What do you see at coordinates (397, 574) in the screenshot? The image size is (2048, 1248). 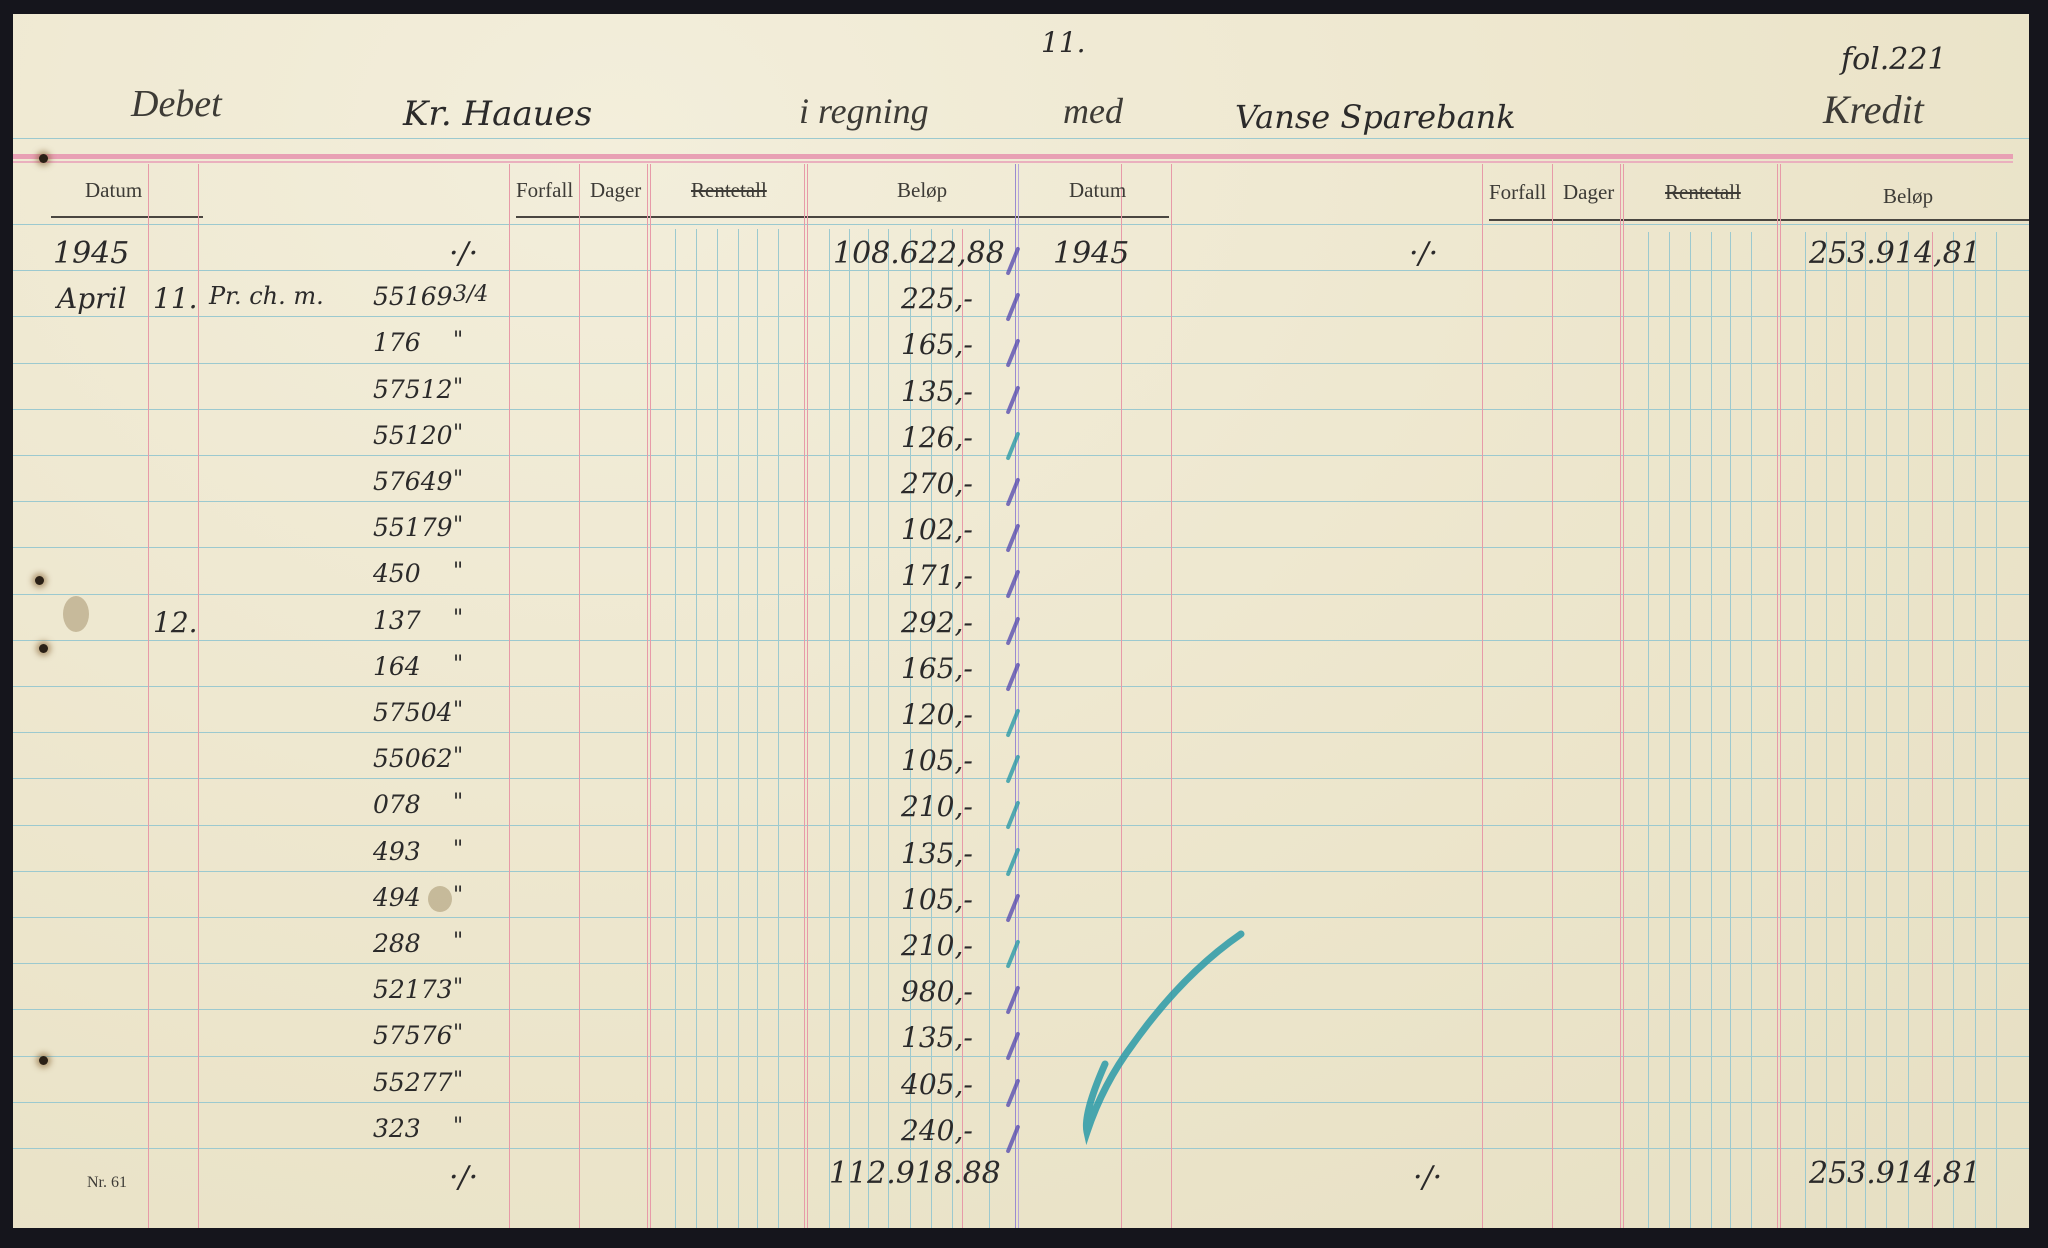 I see `entry-ref: 450` at bounding box center [397, 574].